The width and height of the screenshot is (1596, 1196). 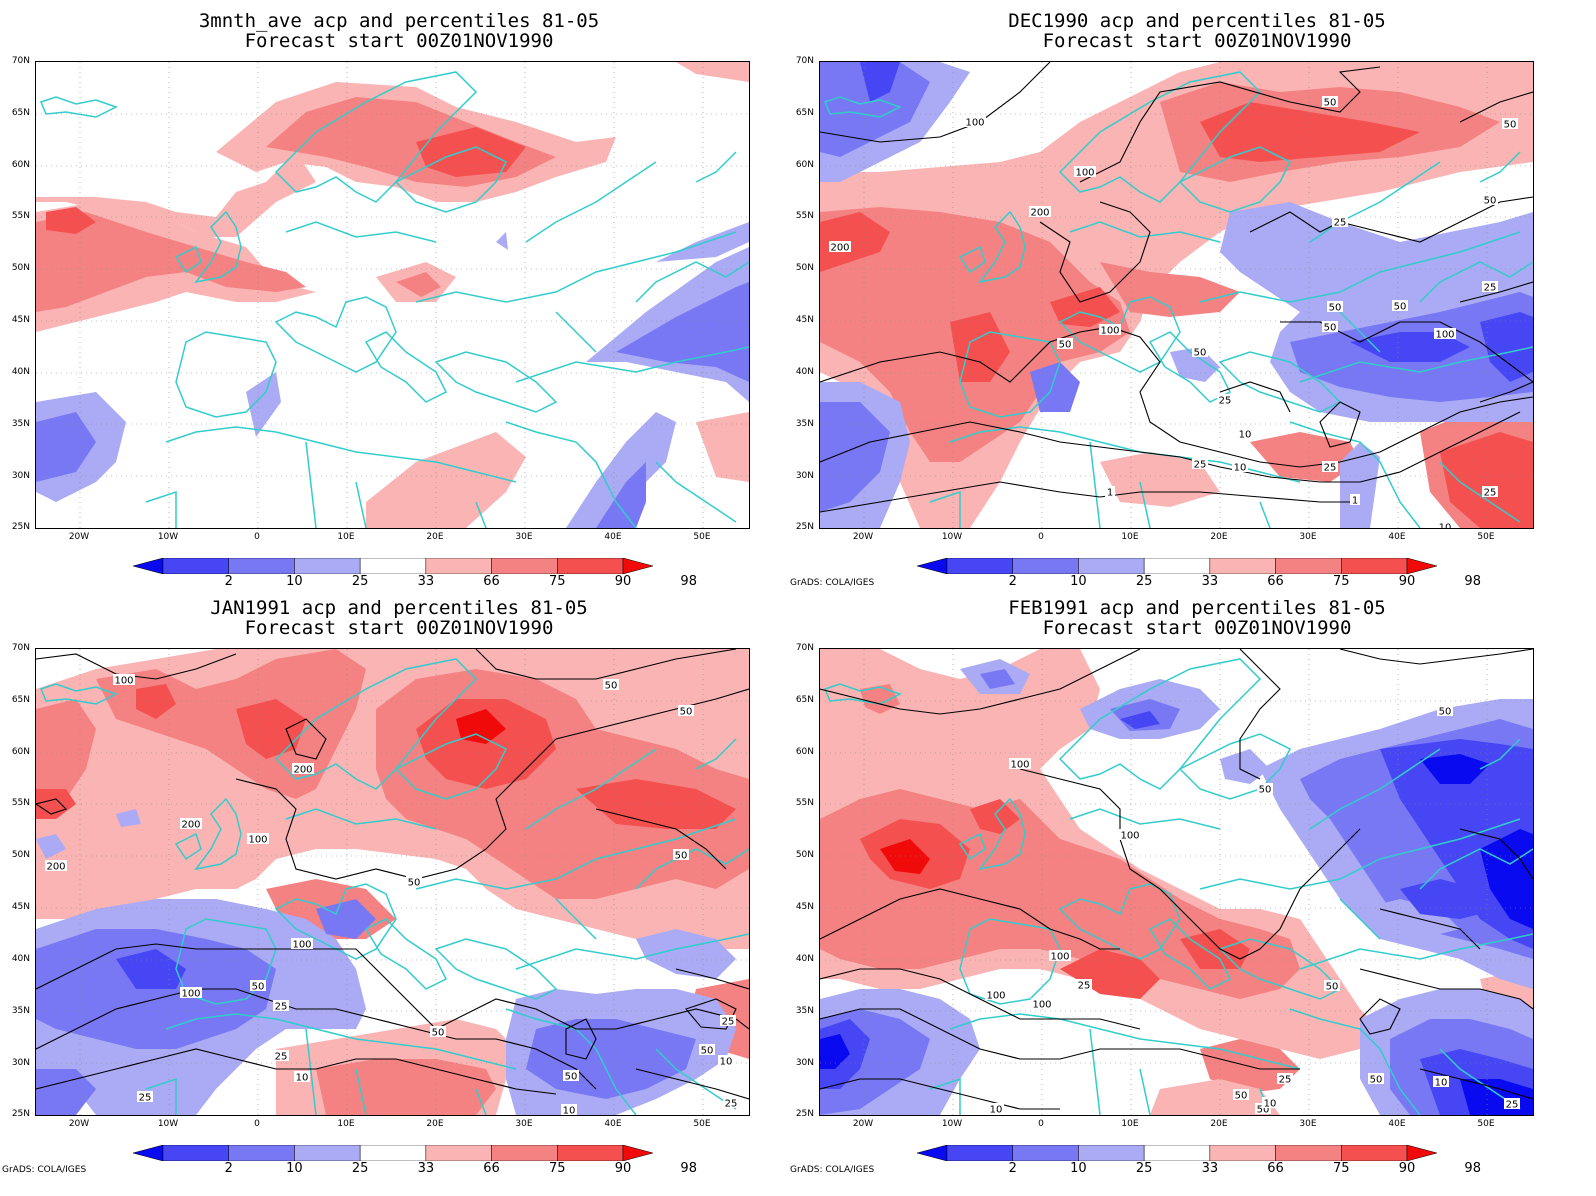 I want to click on lat-label: 55N, so click(x=804, y=803).